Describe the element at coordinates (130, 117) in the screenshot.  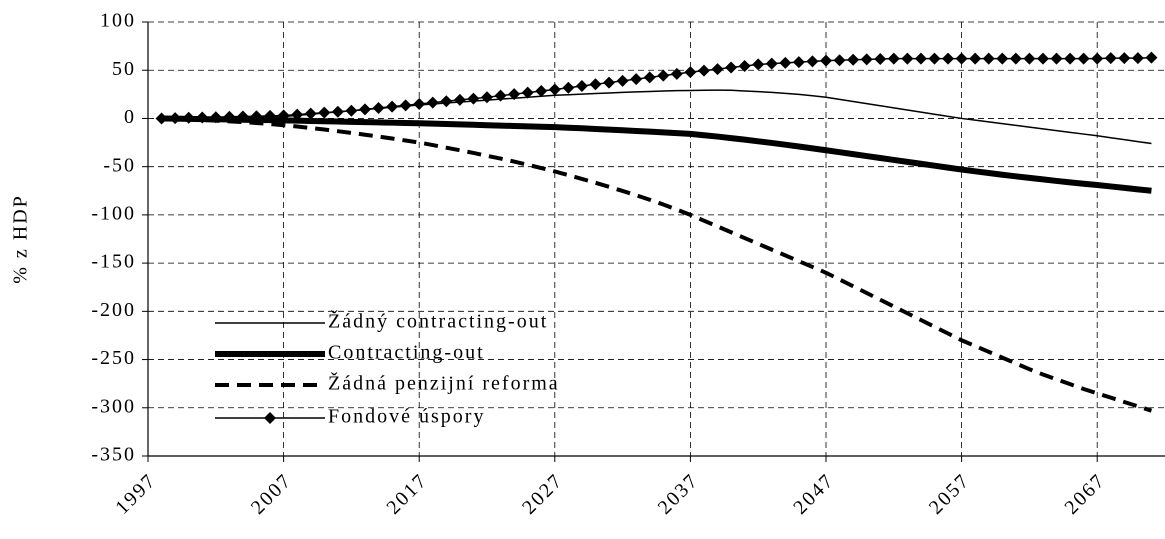
I see `y-tick-label: 0` at that location.